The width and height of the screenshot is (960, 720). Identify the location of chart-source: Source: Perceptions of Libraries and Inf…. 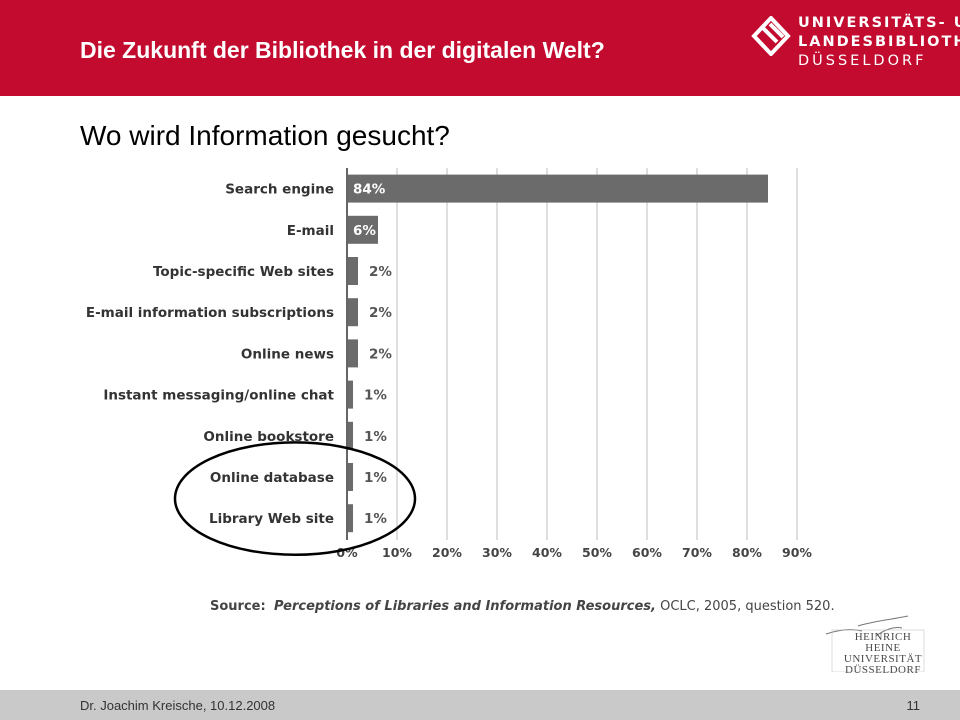
(522, 606).